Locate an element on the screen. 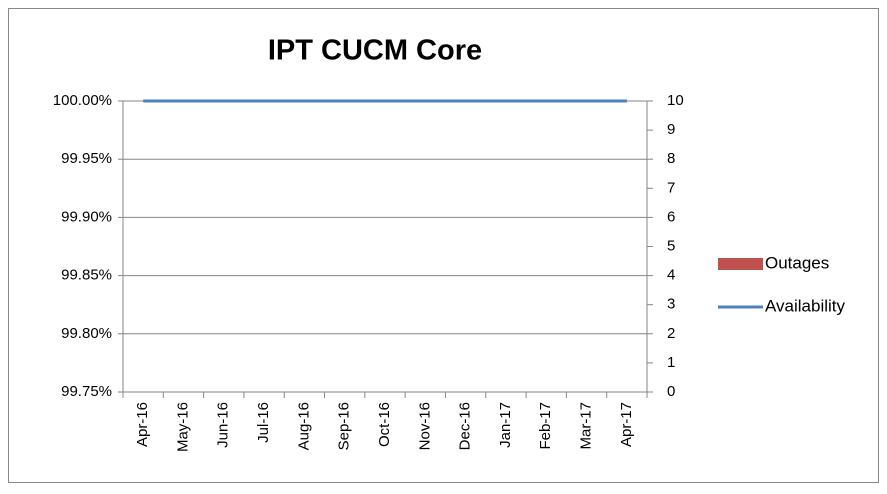 The image size is (887, 494). x-tick-label: Feb-17 is located at coordinates (545, 426).